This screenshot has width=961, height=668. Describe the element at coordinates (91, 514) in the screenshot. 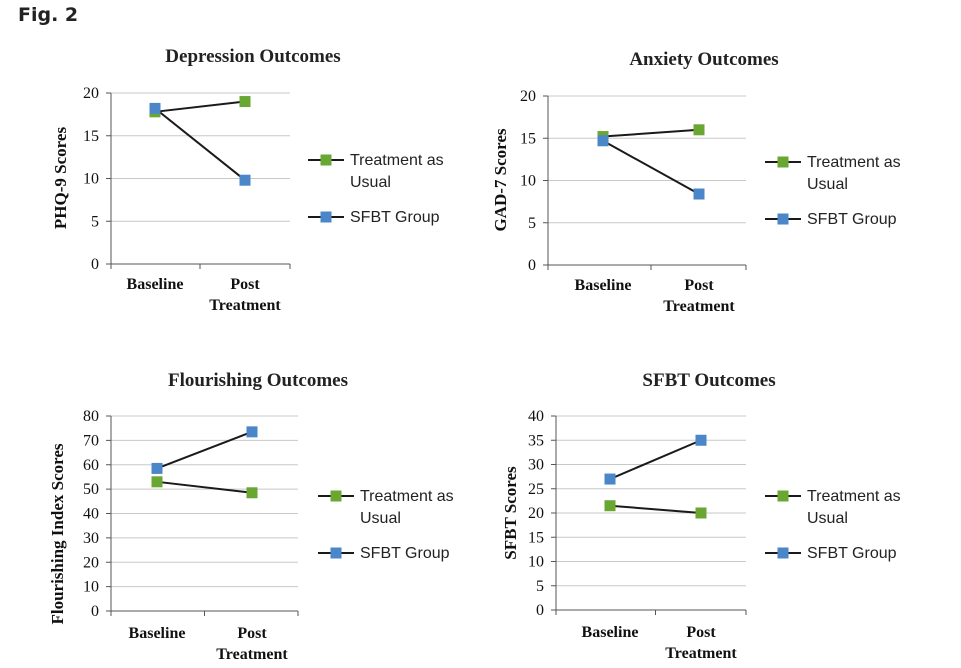

I see `y-tick-label: 40` at that location.